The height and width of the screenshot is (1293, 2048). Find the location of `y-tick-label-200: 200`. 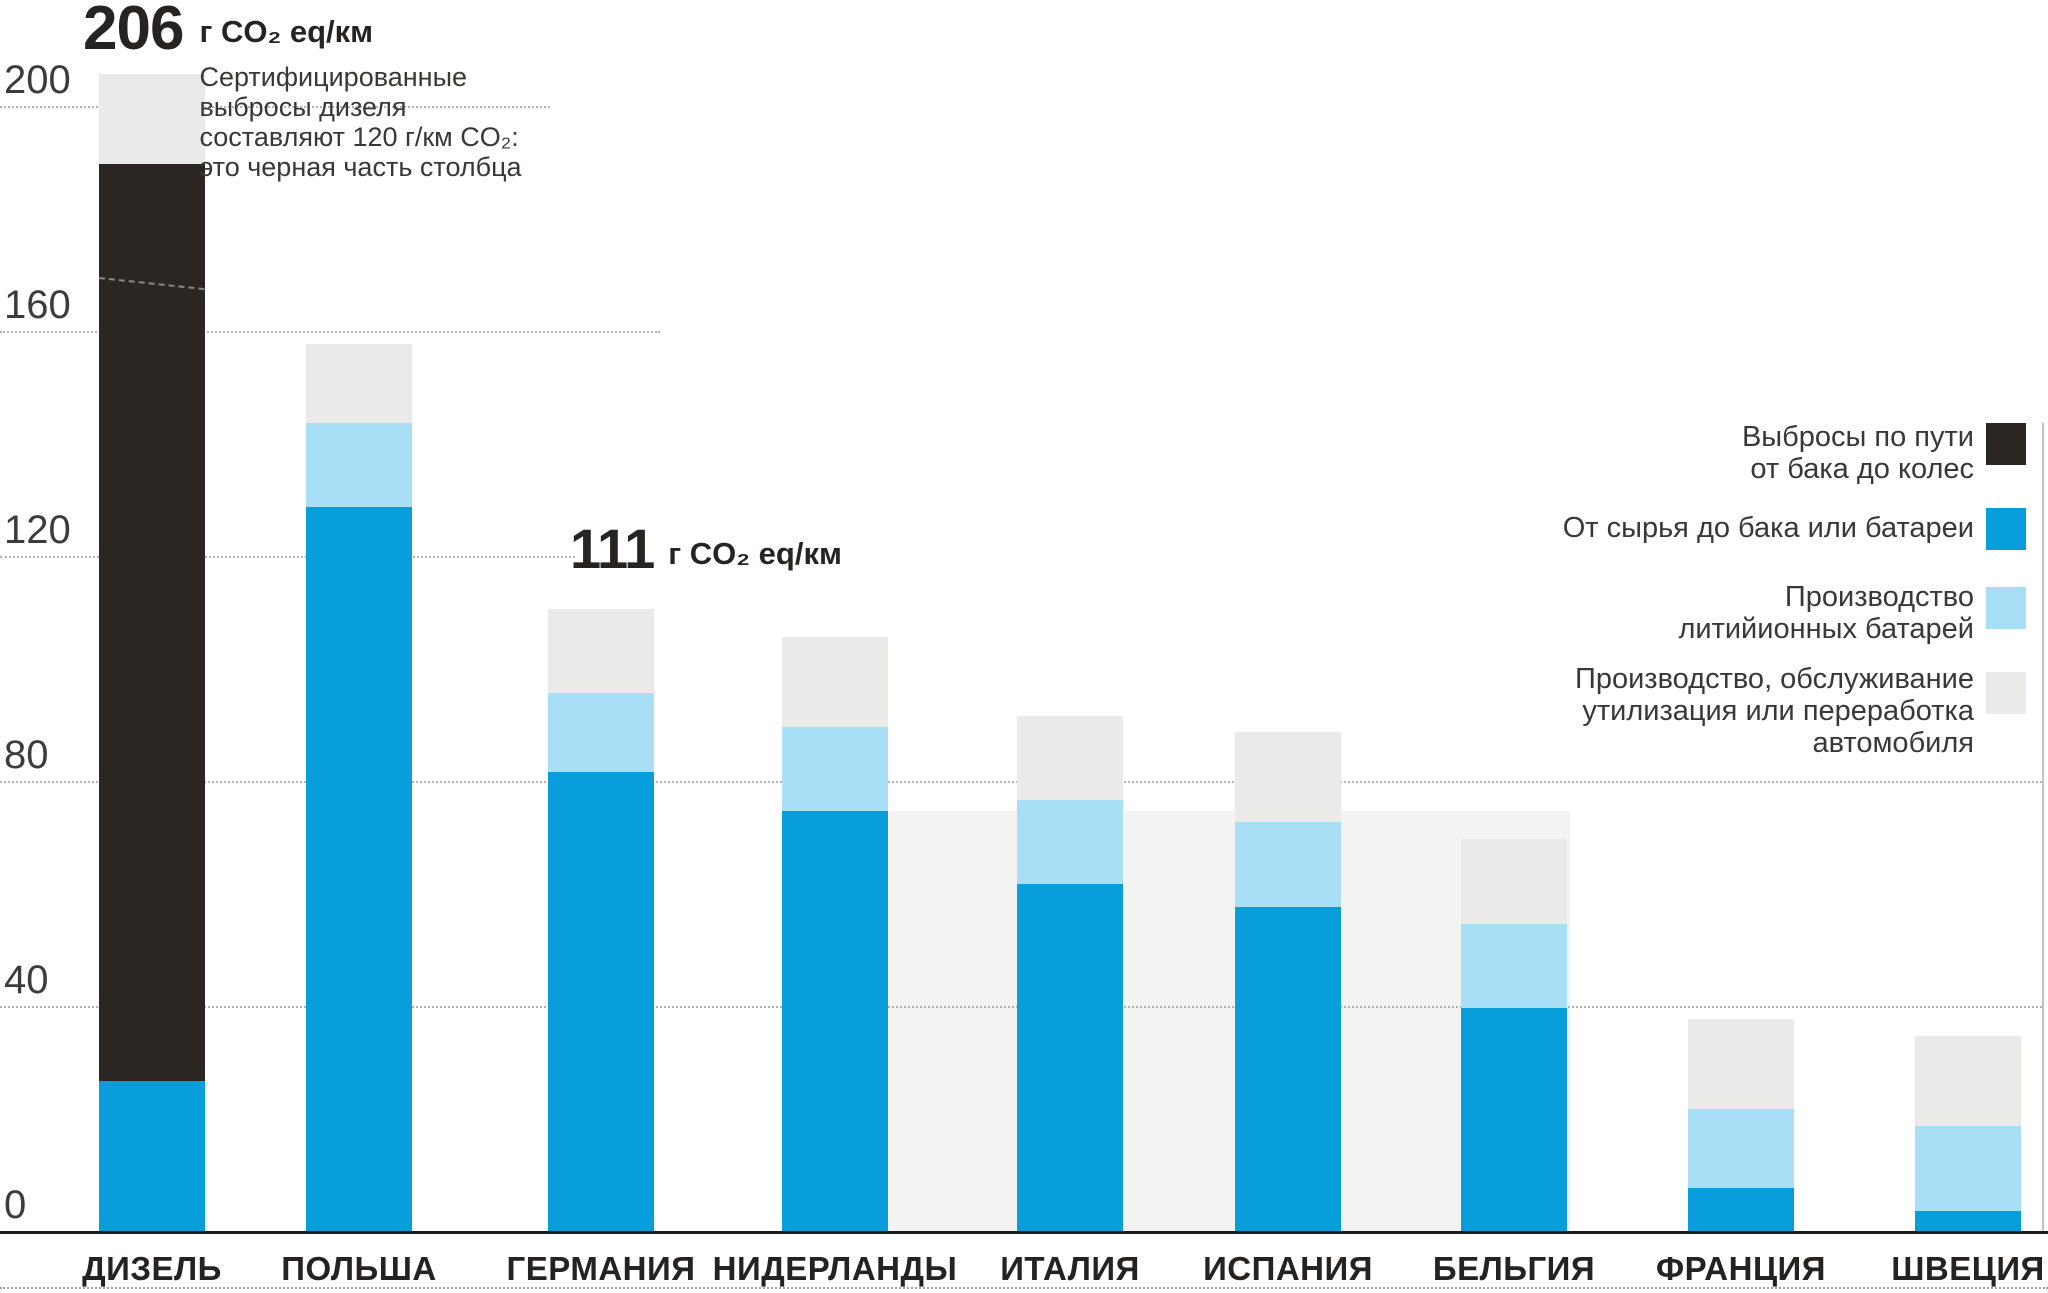

y-tick-label-200: 200 is located at coordinates (37, 80).